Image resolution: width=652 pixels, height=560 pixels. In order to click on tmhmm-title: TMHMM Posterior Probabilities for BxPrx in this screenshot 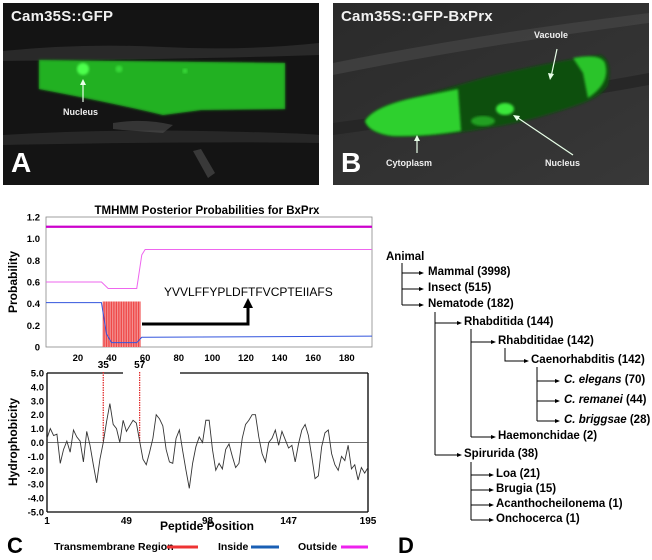, I will do `click(208, 211)`.